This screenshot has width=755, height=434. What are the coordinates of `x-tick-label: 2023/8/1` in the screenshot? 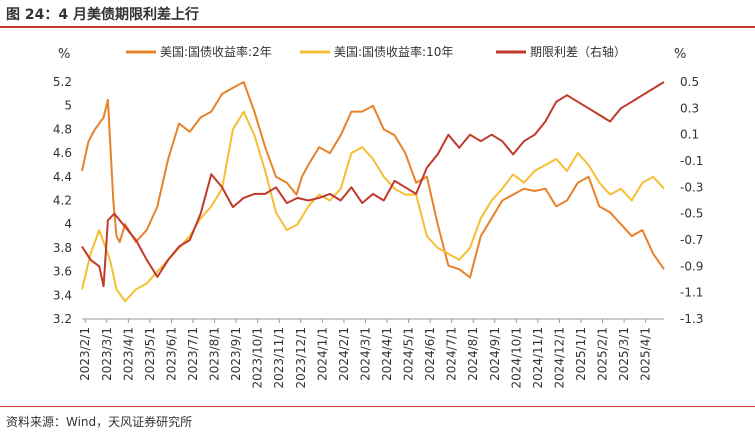 It's located at (215, 354).